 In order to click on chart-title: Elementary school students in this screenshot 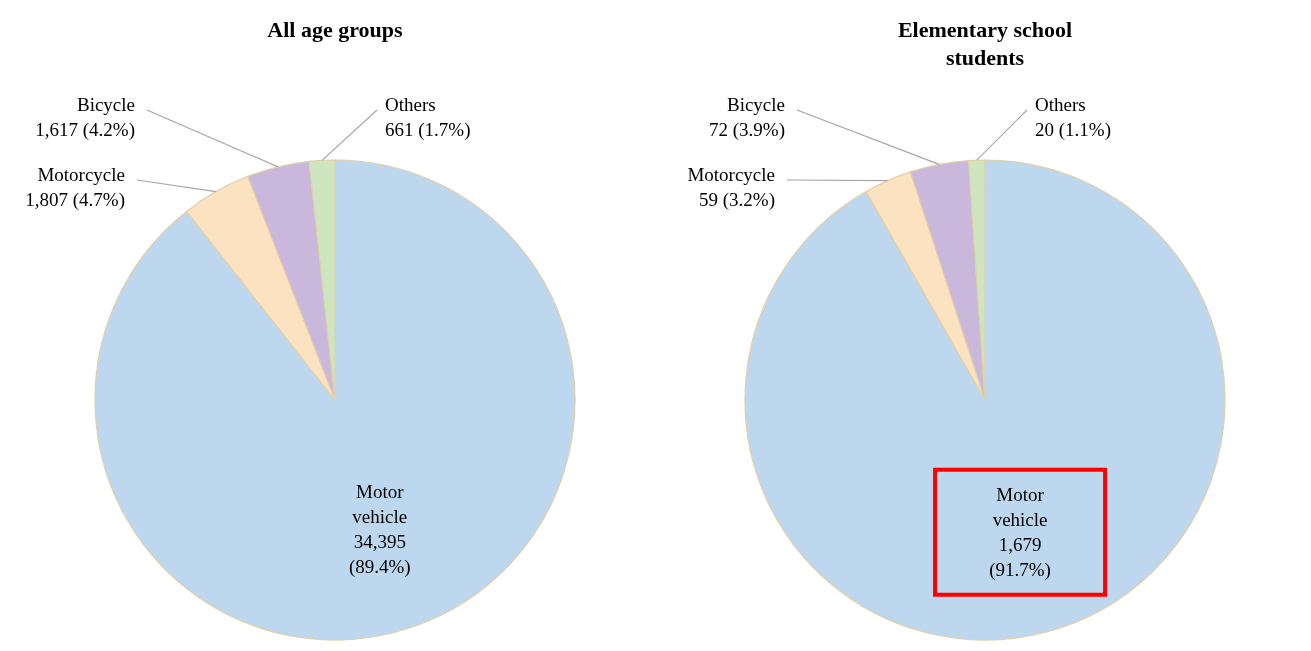, I will do `click(985, 43)`.